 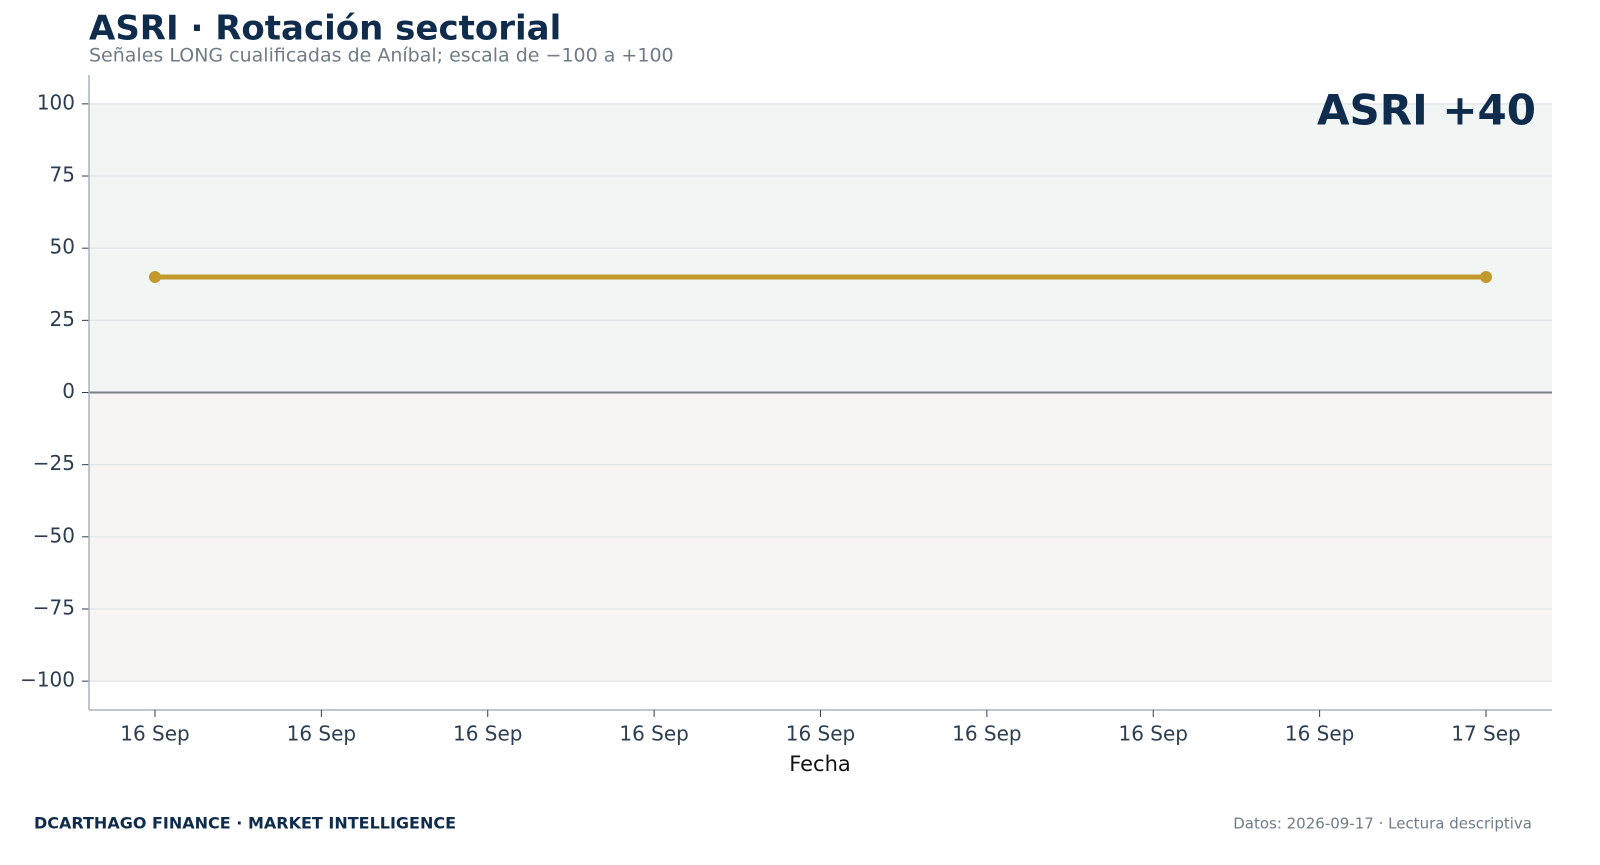 I want to click on chart-title: ASRI · Rotación sectorial, so click(x=325, y=29).